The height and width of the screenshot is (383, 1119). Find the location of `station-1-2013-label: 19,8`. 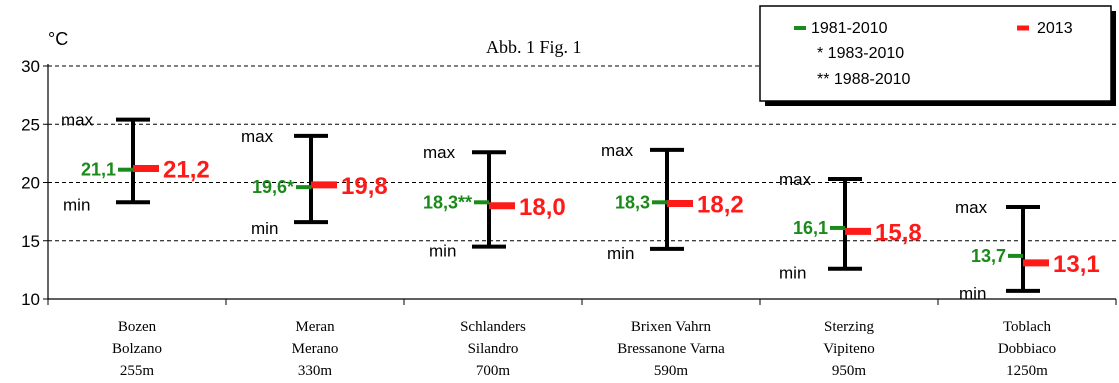

station-1-2013-label: 19,8 is located at coordinates (364, 186).